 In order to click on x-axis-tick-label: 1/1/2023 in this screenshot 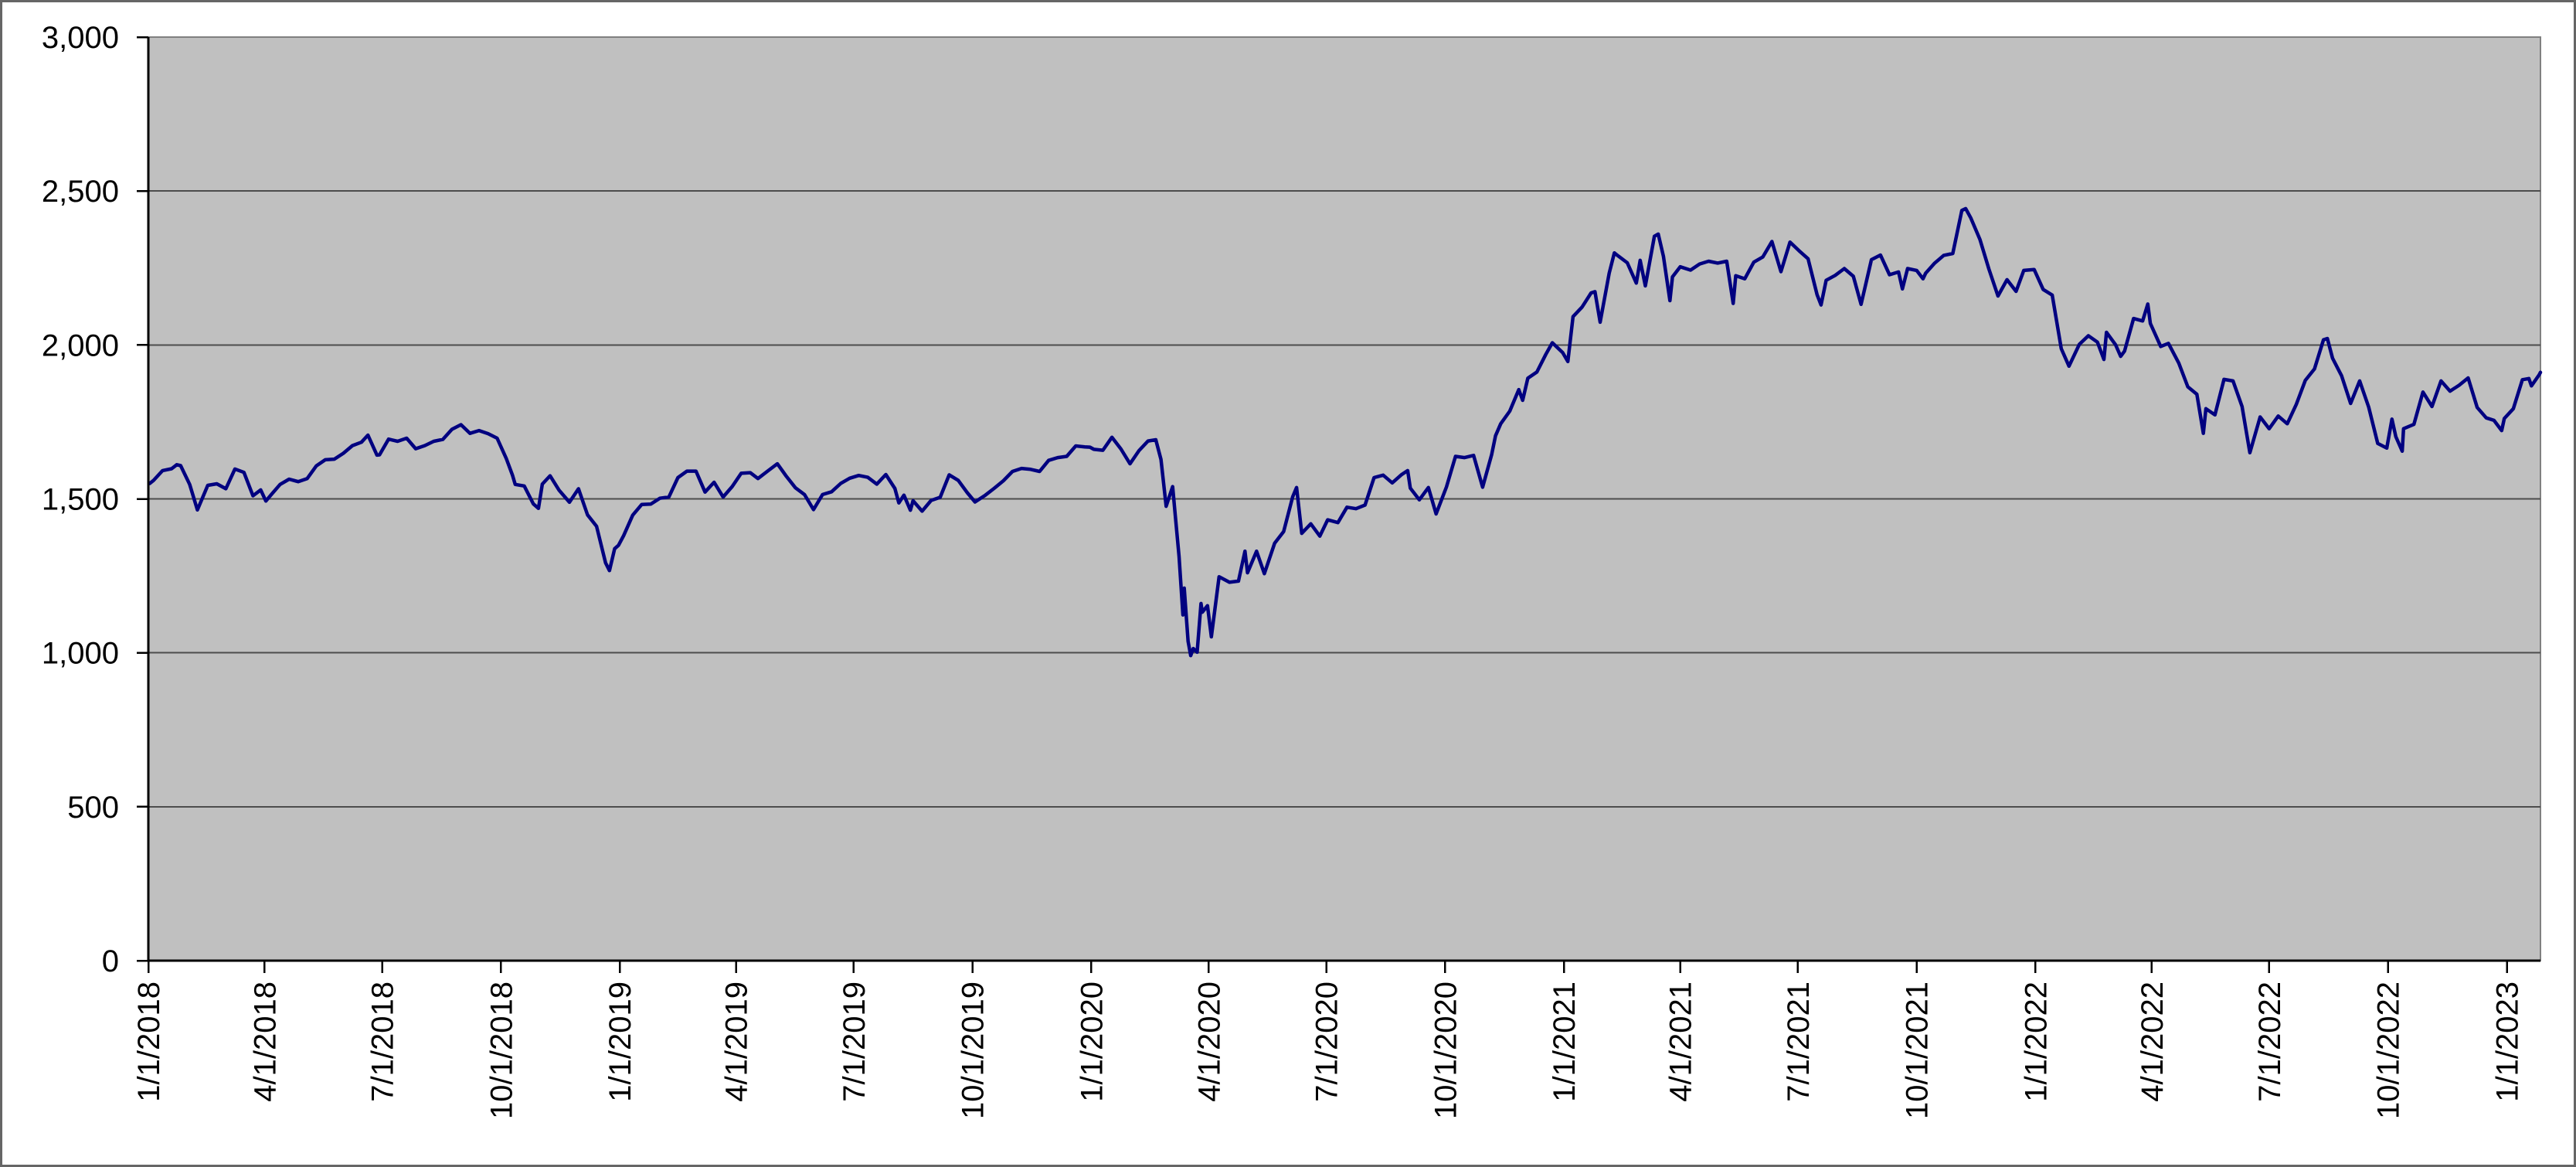, I will do `click(2508, 1042)`.